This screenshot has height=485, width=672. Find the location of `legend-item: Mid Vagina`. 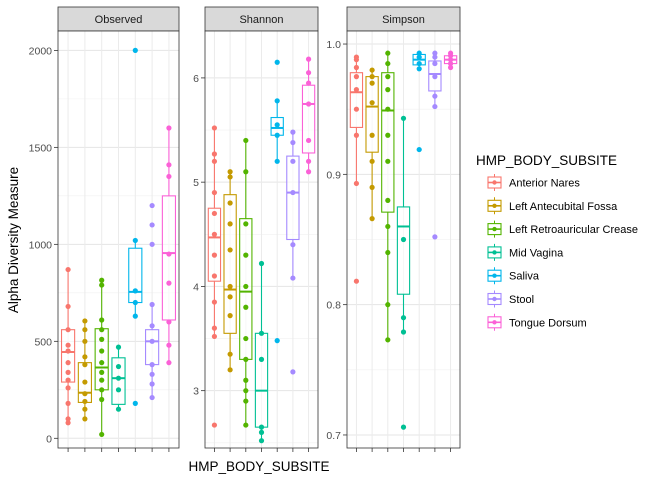

legend-item: Mid Vagina is located at coordinates (524, 252).